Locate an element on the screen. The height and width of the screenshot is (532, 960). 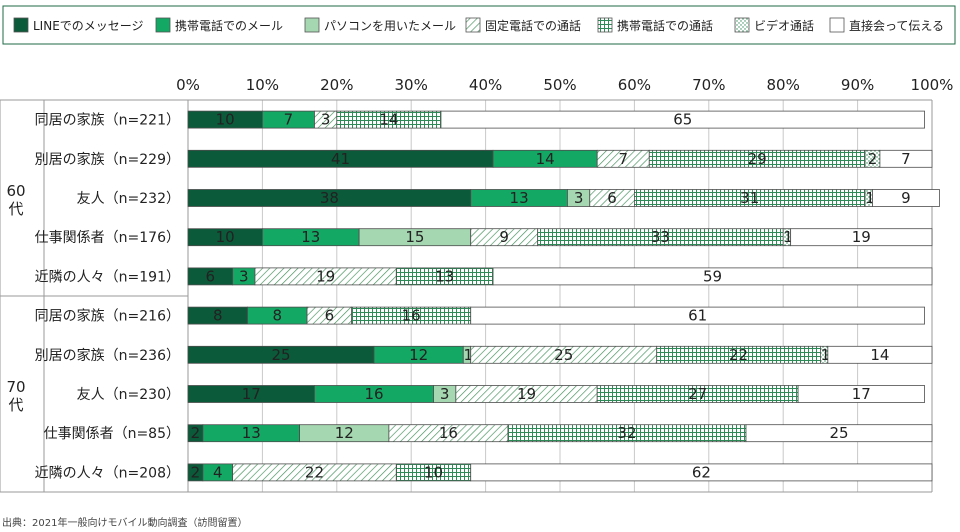
data-label: 41 is located at coordinates (340, 159).